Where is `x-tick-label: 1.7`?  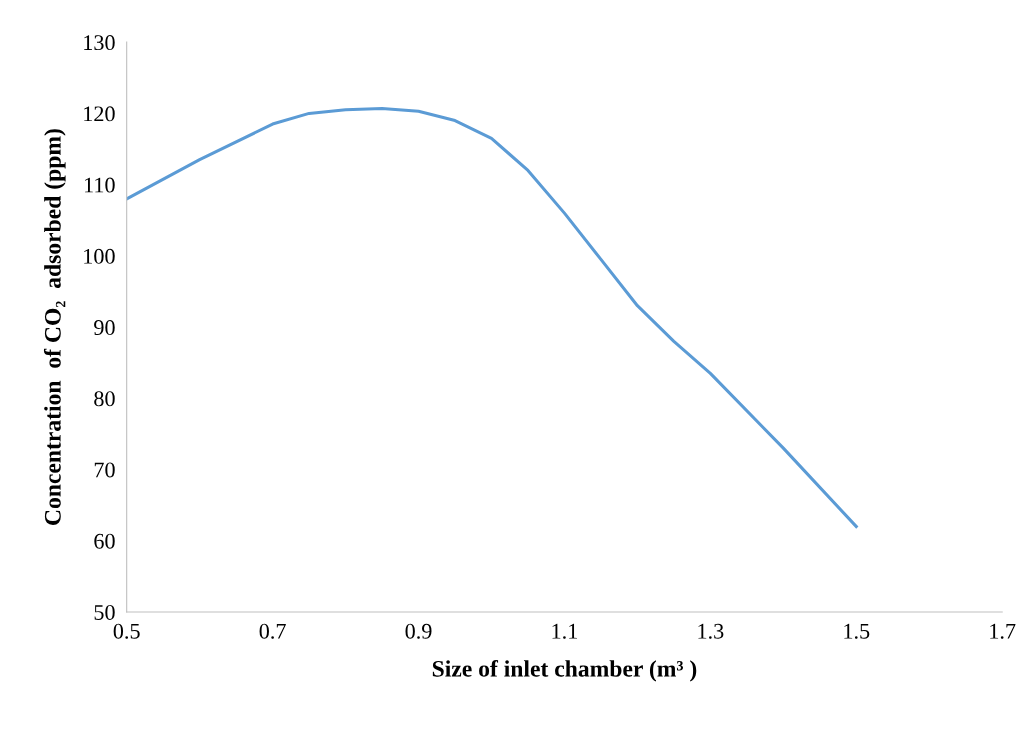
x-tick-label: 1.7 is located at coordinates (1003, 631).